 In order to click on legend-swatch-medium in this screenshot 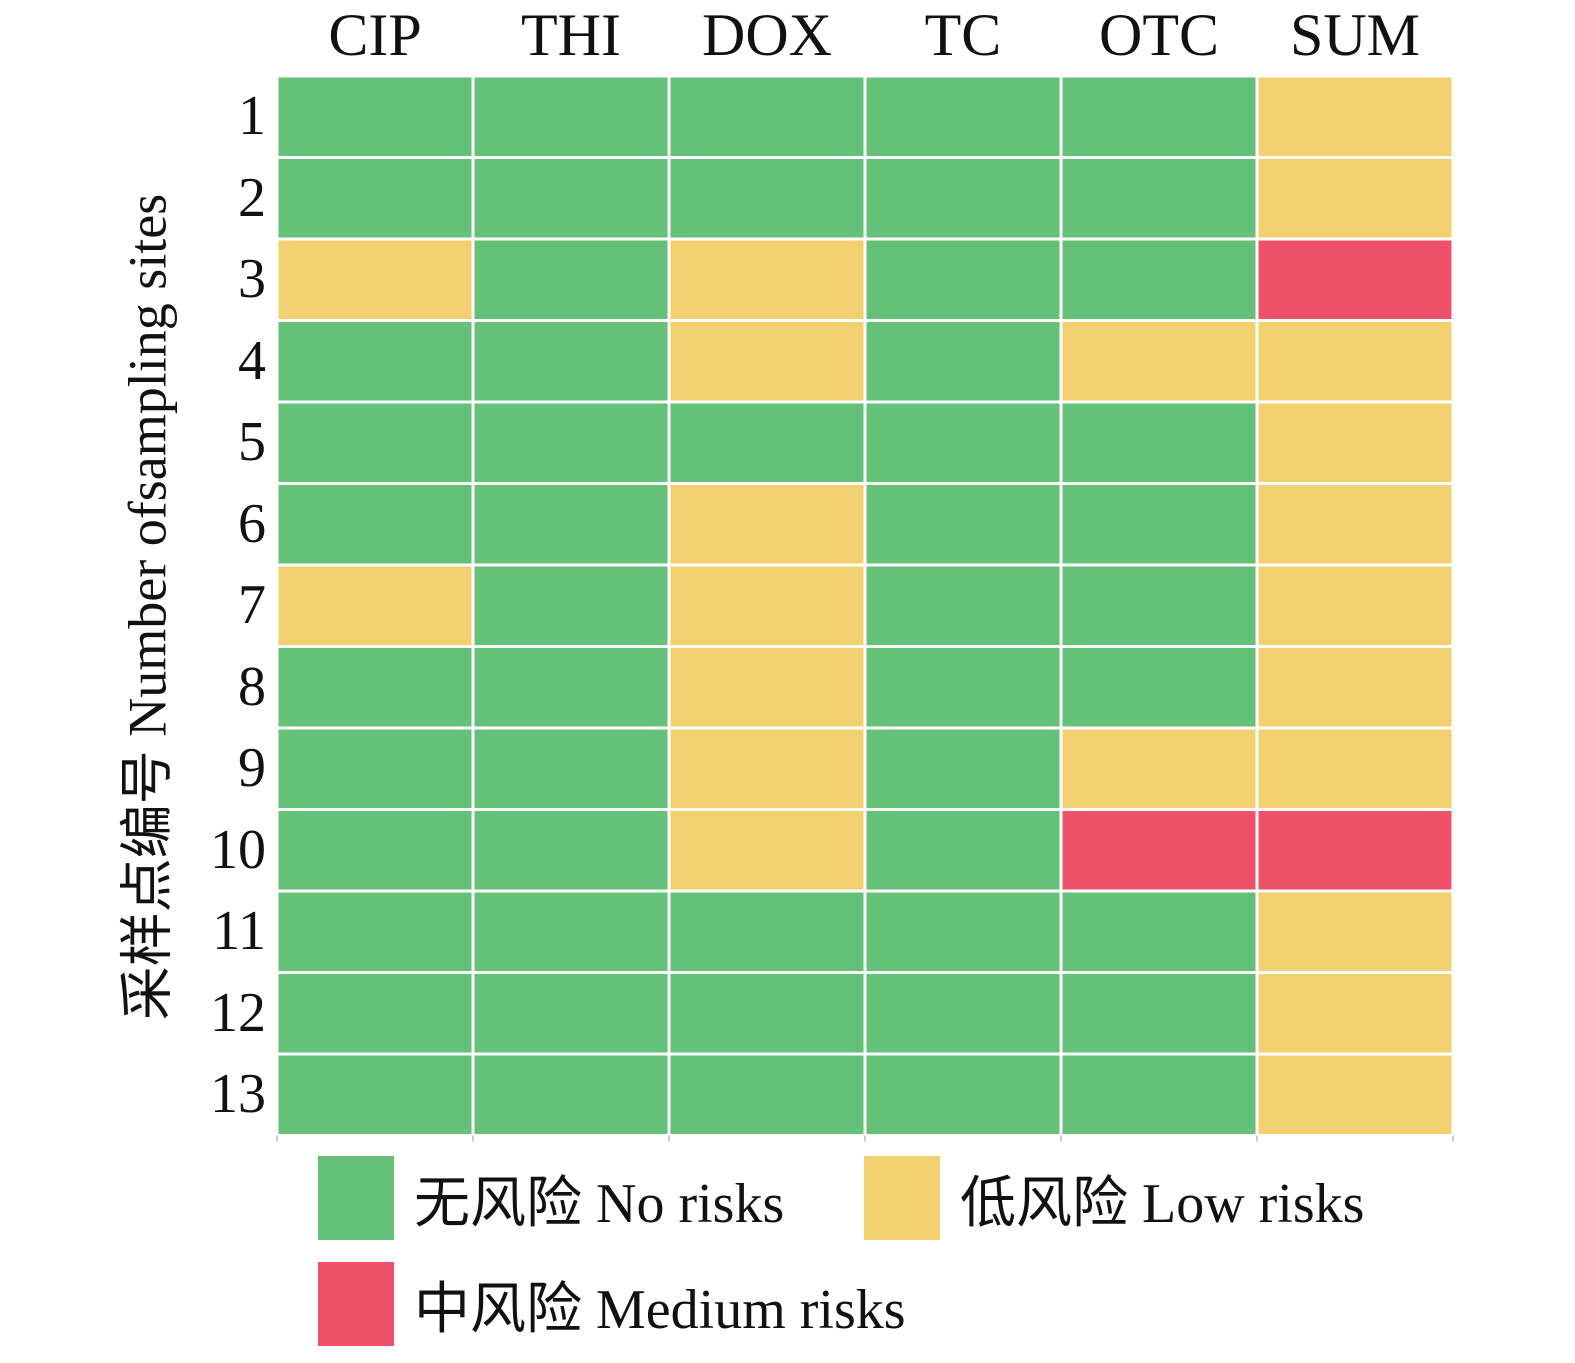, I will do `click(356, 1304)`.